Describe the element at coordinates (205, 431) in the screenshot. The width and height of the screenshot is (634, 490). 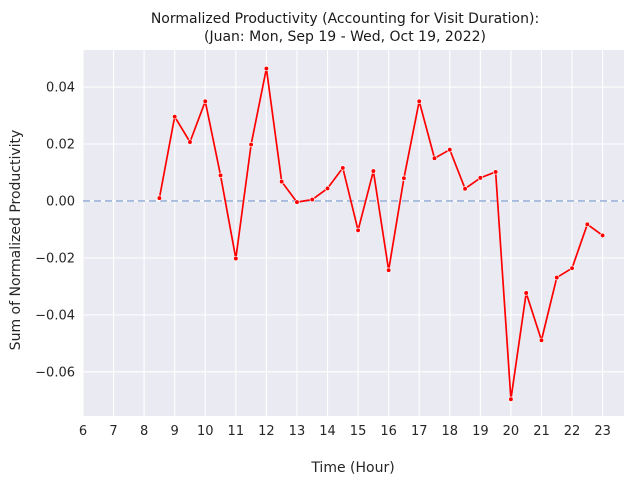
I see `x-tick-label: 10` at that location.